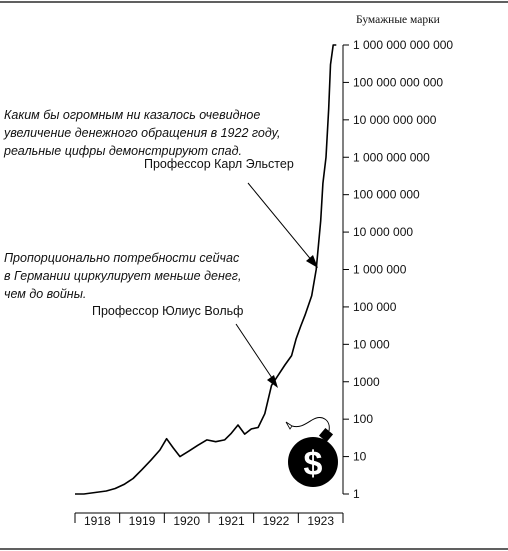 This screenshot has width=508, height=551. I want to click on y-tick-label: 1000, so click(366, 382).